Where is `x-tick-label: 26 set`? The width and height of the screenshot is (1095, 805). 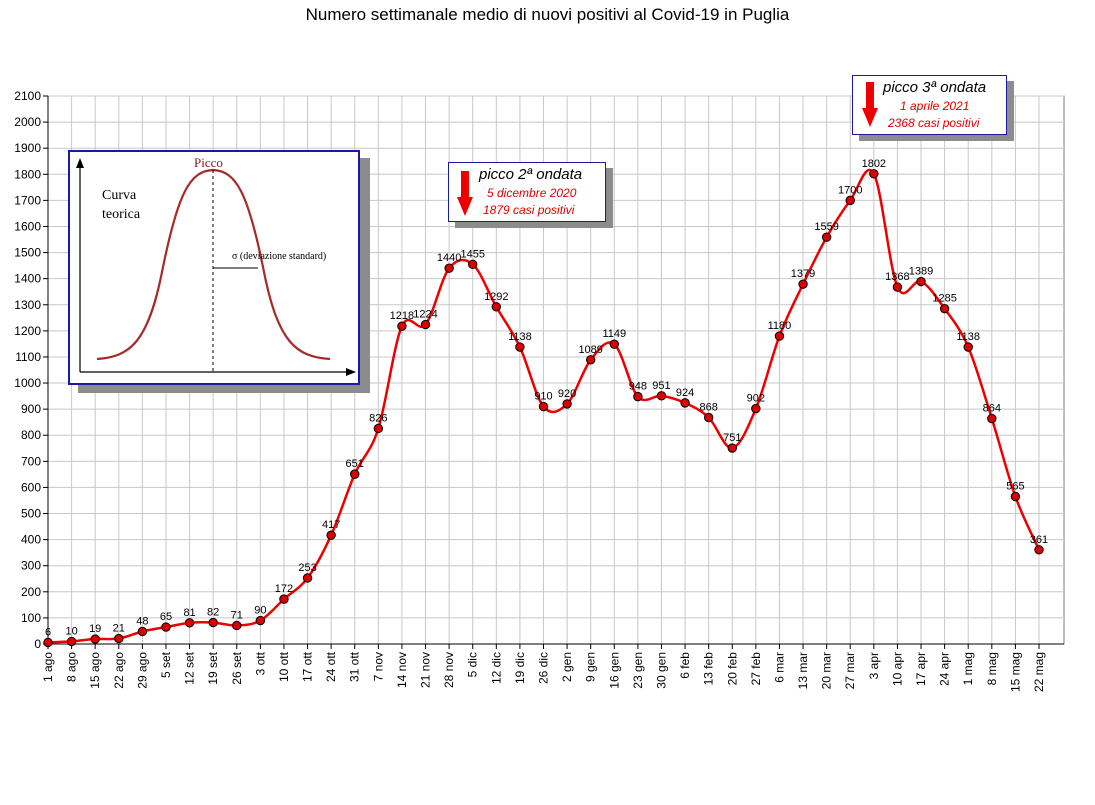
x-tick-label: 26 set is located at coordinates (237, 667).